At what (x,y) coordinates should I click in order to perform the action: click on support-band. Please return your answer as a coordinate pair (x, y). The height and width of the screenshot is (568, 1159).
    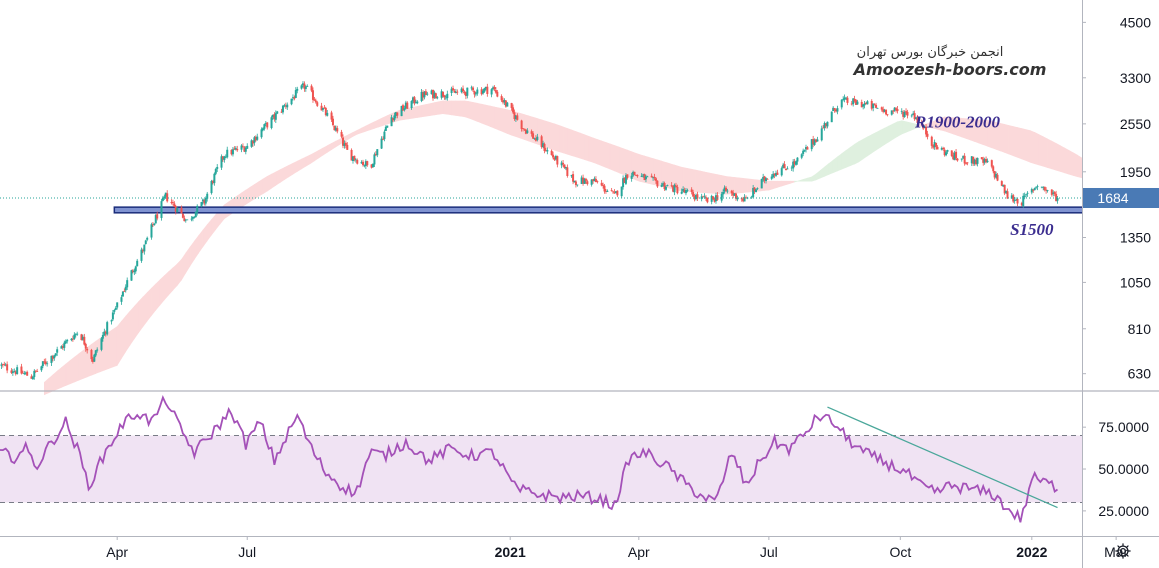
    Looking at the image, I should click on (609, 210).